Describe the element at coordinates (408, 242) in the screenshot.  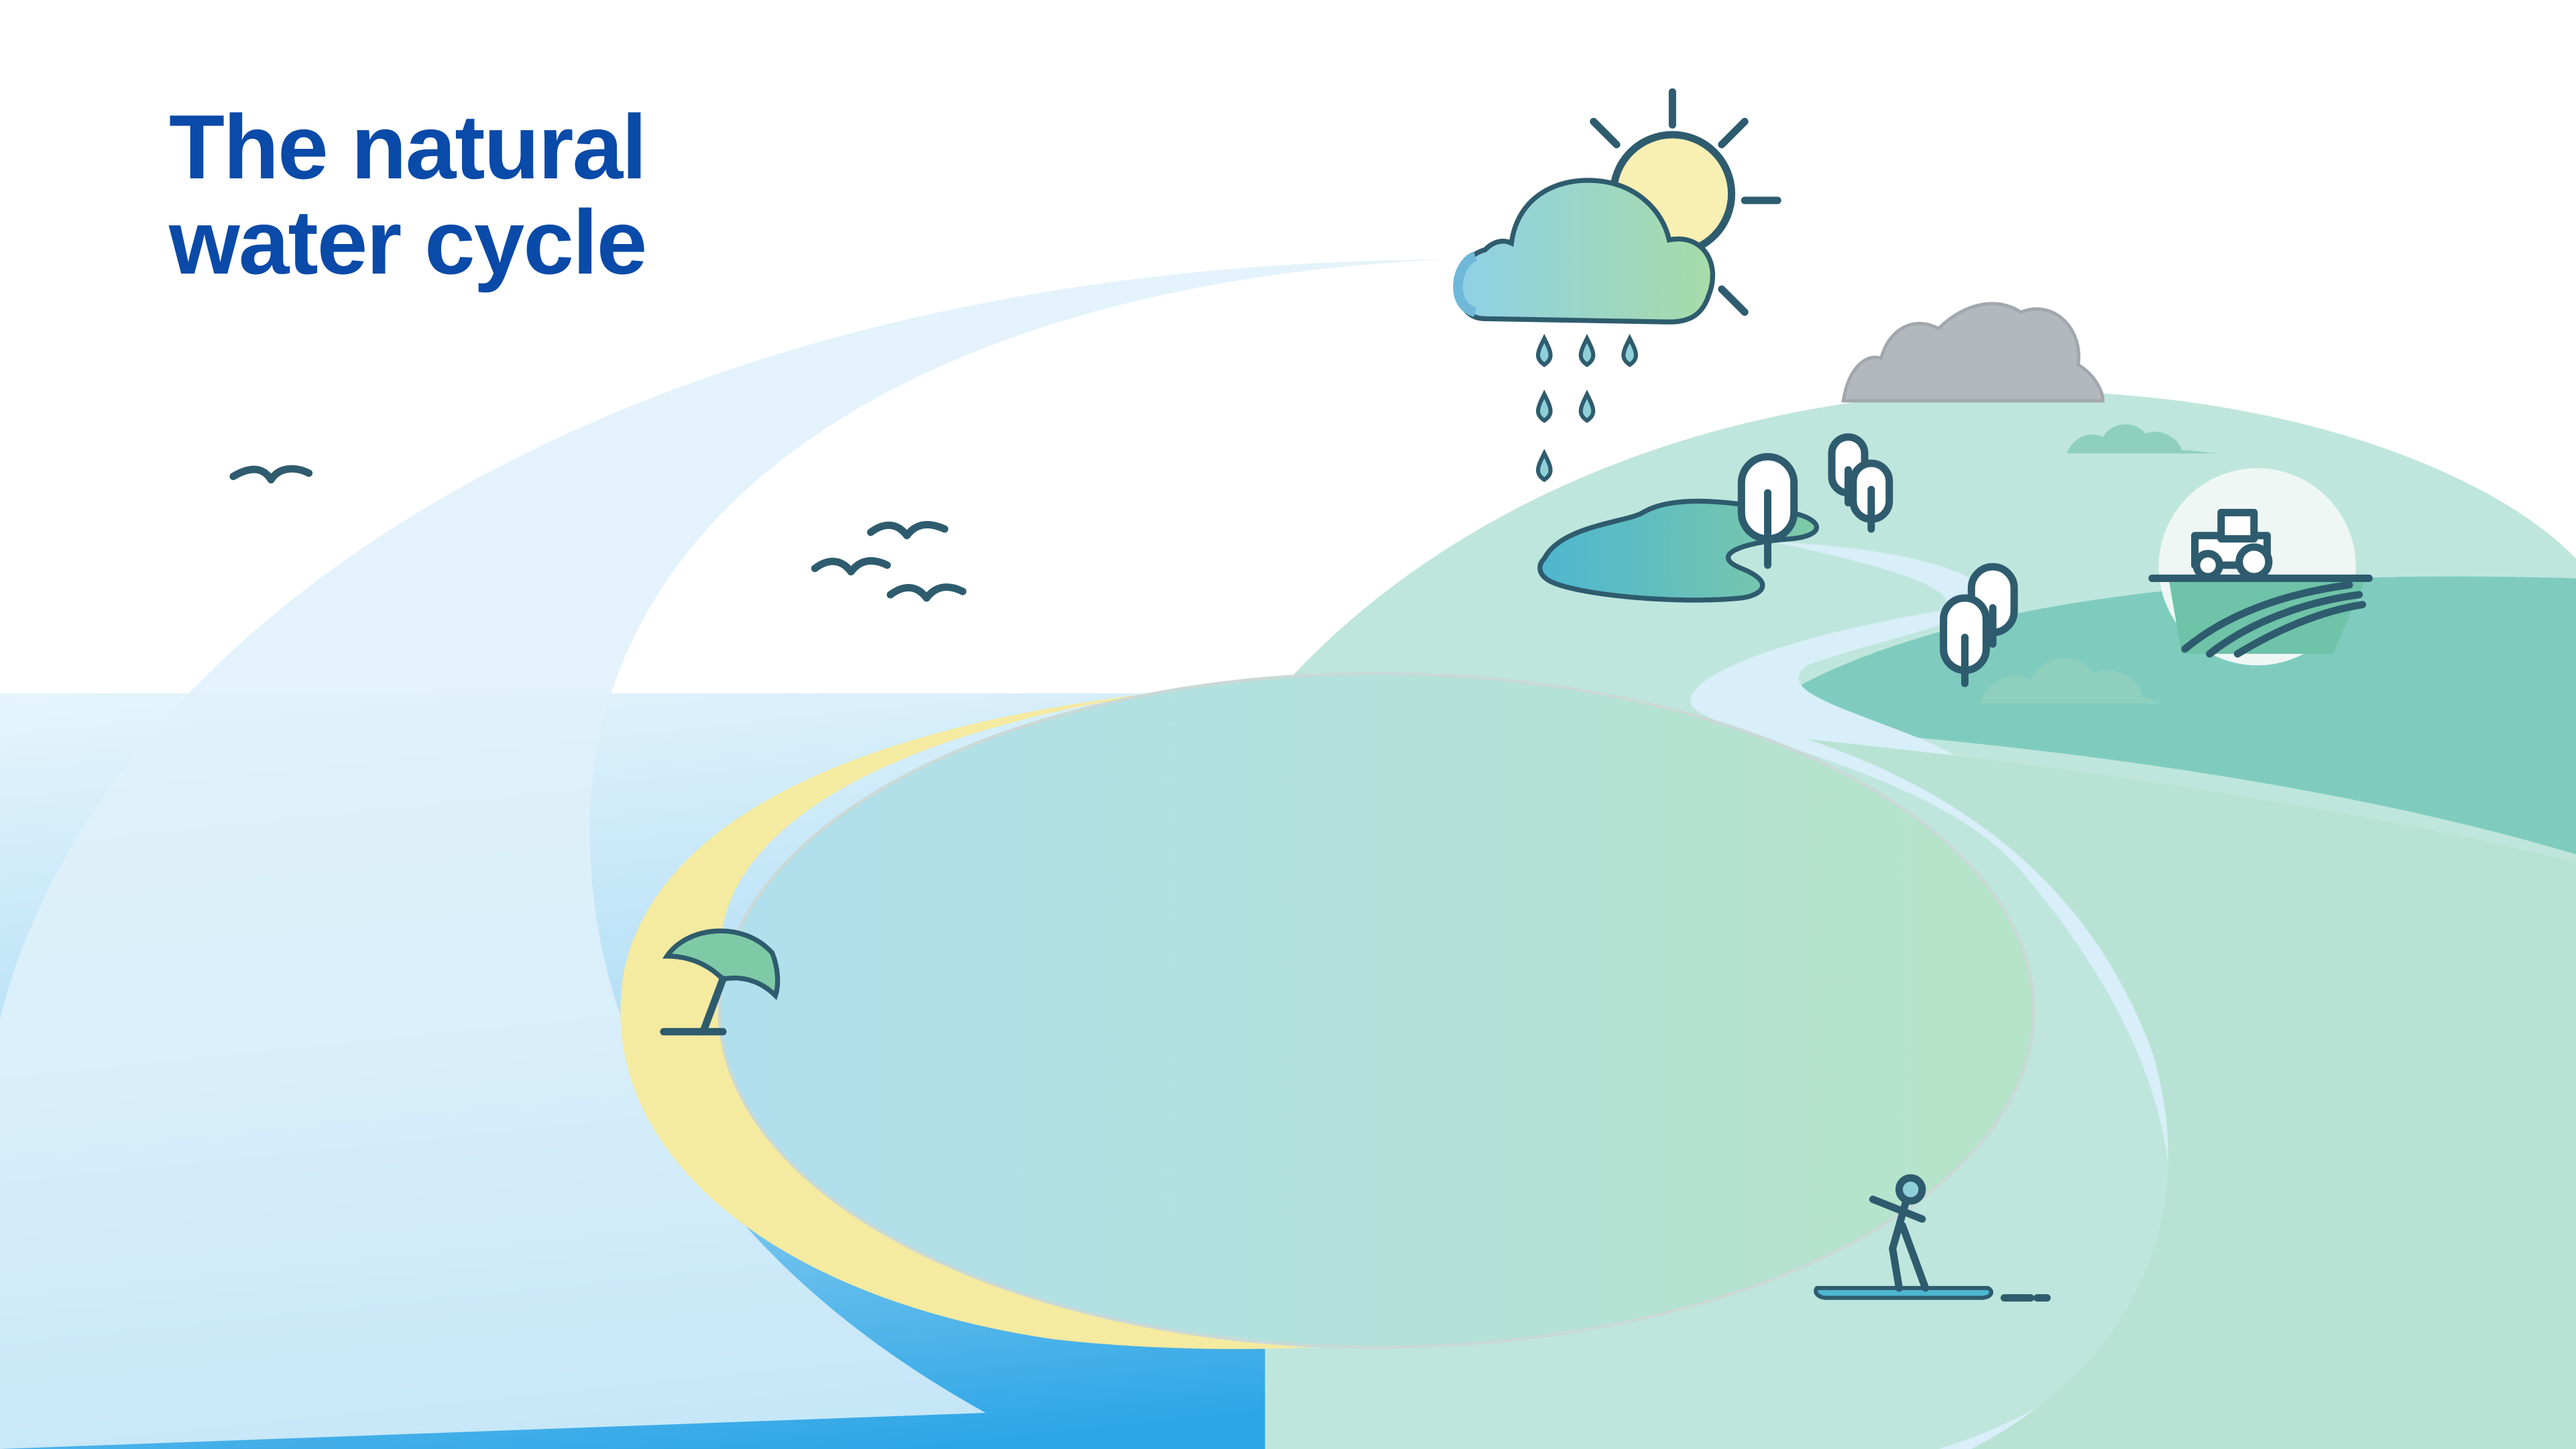
I see `title-line-2: water cycle` at that location.